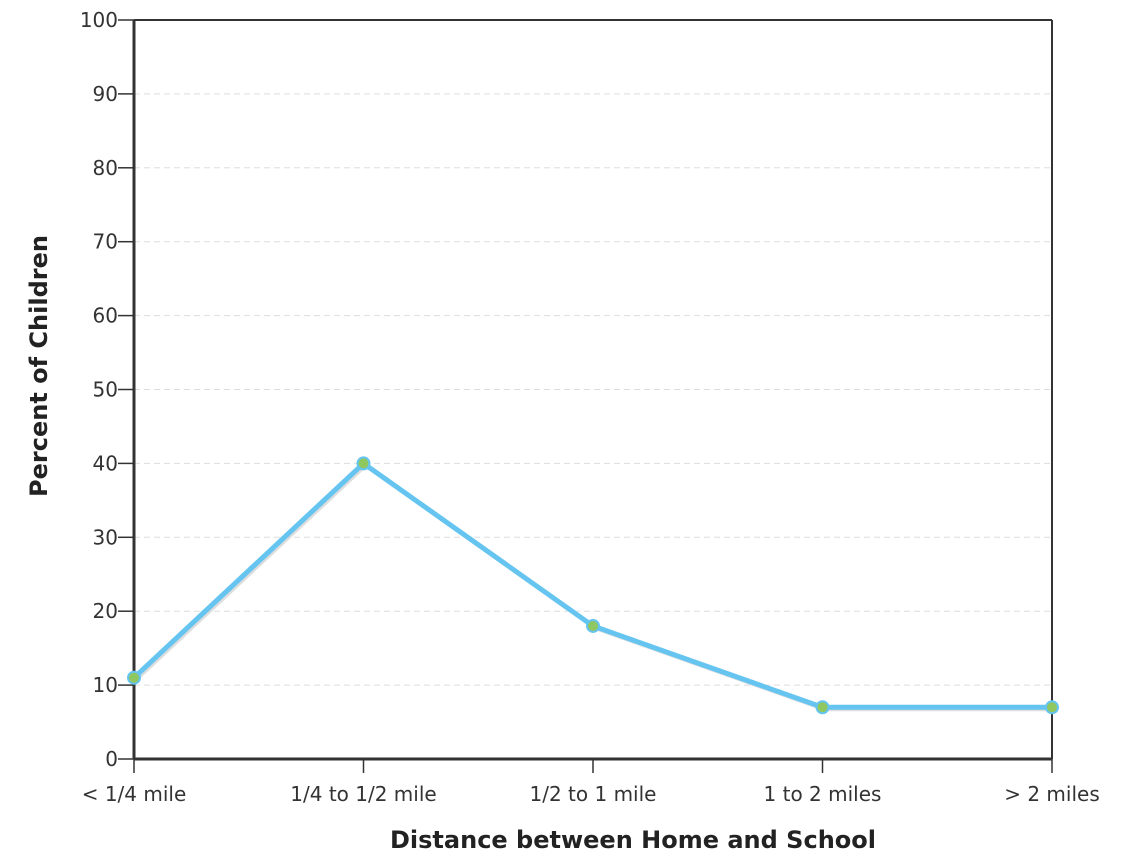  I want to click on y-tick-label: 20, so click(105, 611).